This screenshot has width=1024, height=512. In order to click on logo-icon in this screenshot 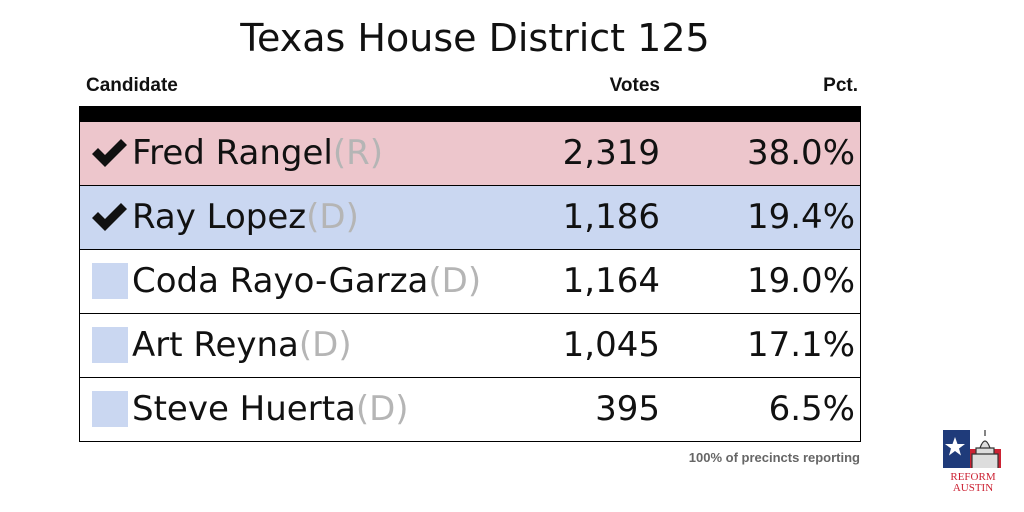, I will do `click(972, 449)`.